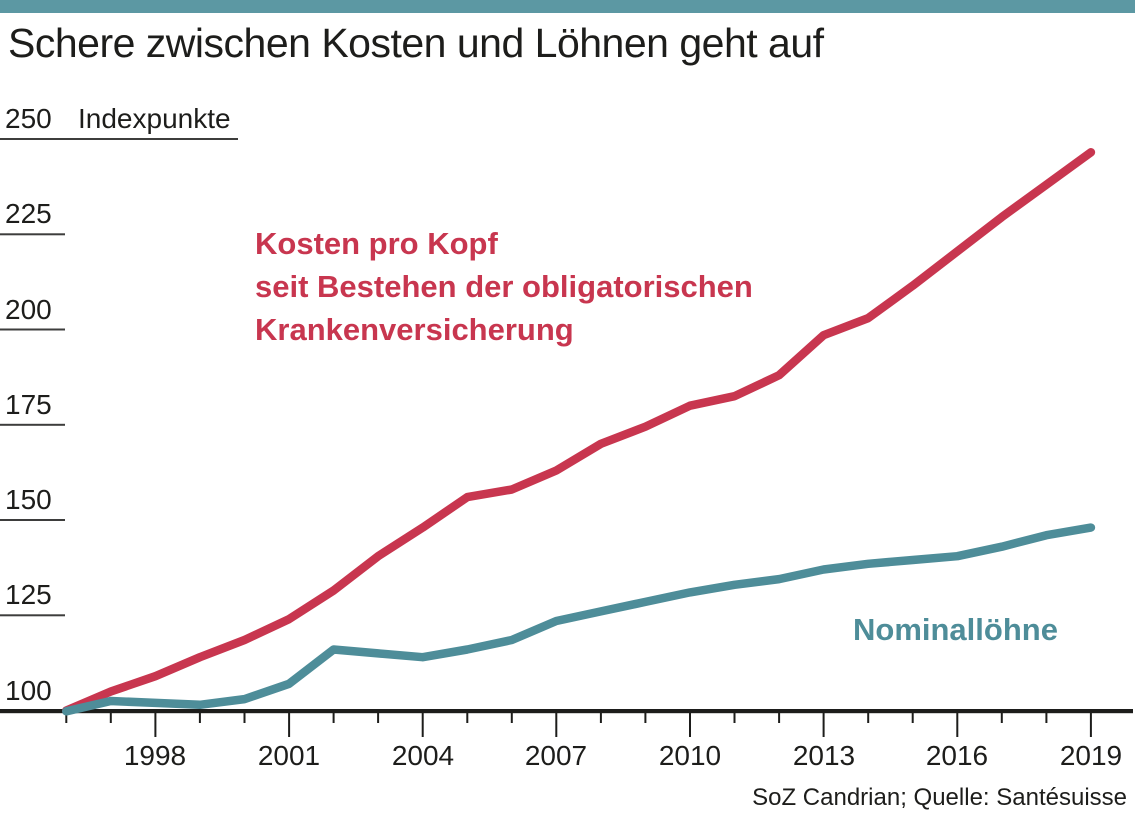 This screenshot has height=814, width=1135. What do you see at coordinates (28, 594) in the screenshot?
I see `y-axis-label-125: 125` at bounding box center [28, 594].